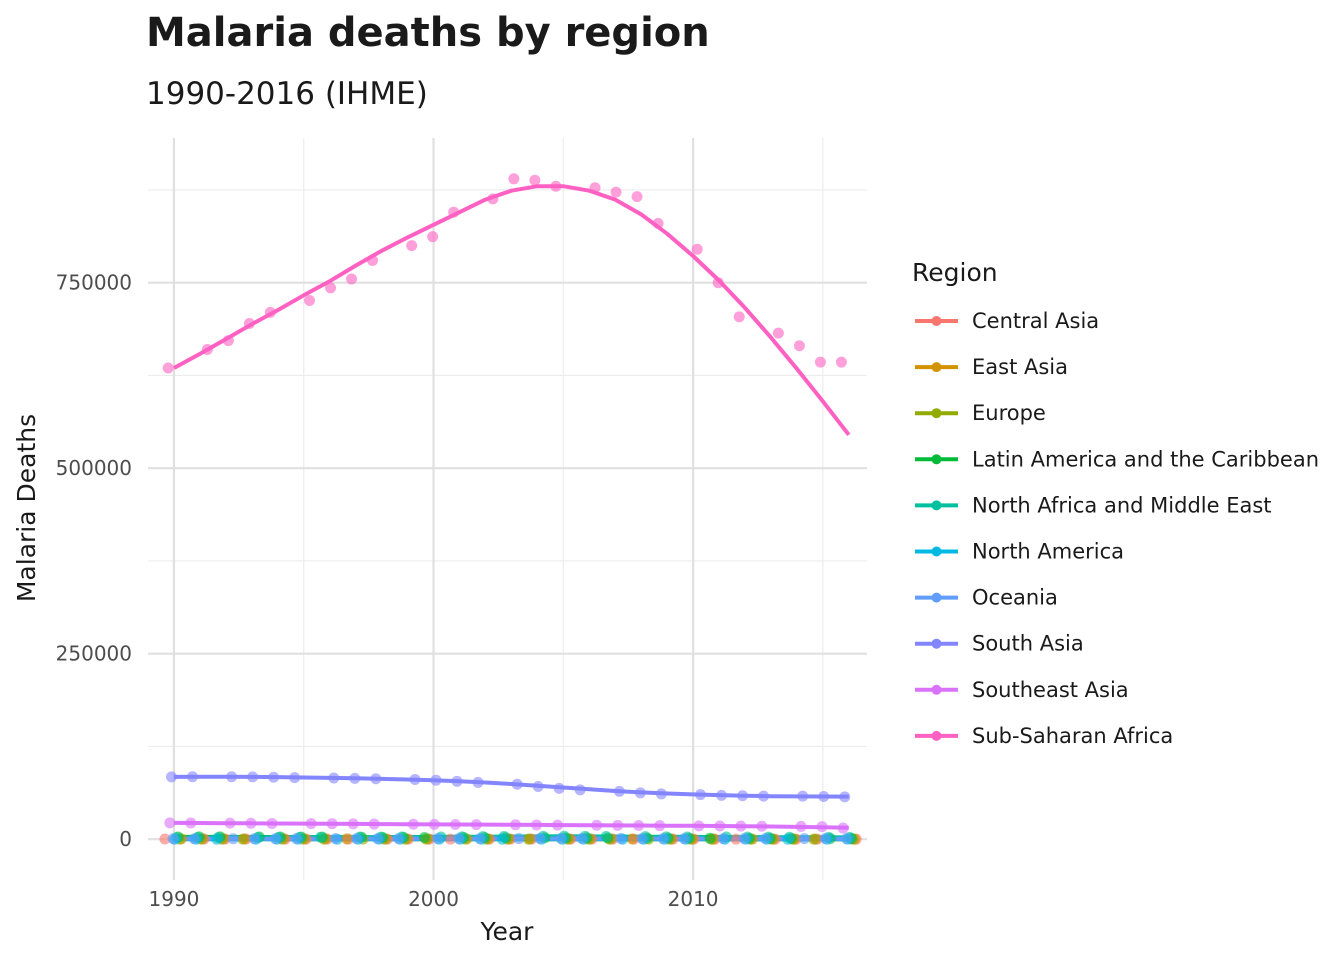 The image size is (1344, 960). I want to click on point-north-africa-and-middle-east, so click(321, 837).